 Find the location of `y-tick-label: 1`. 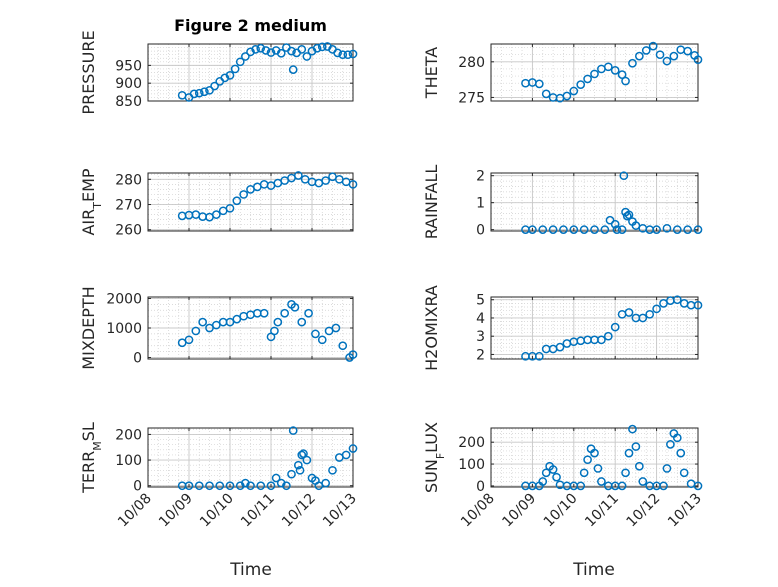

y-tick-label: 1 is located at coordinates (480, 204).